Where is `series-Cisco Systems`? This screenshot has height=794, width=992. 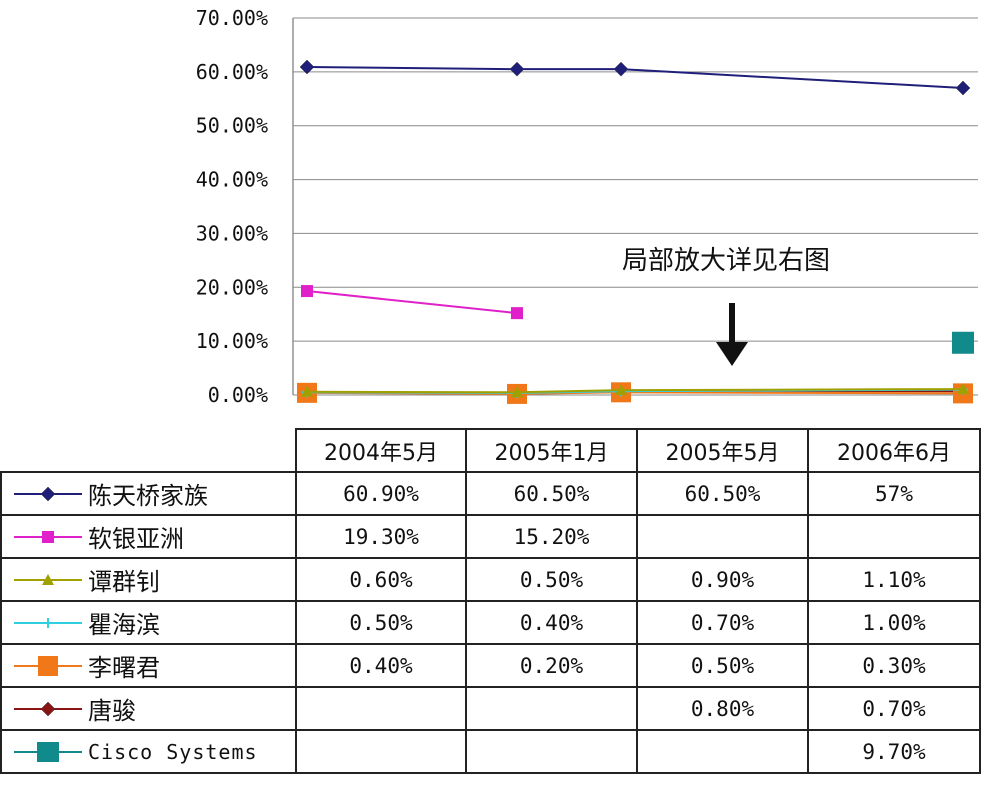
series-Cisco Systems is located at coordinates (963, 342).